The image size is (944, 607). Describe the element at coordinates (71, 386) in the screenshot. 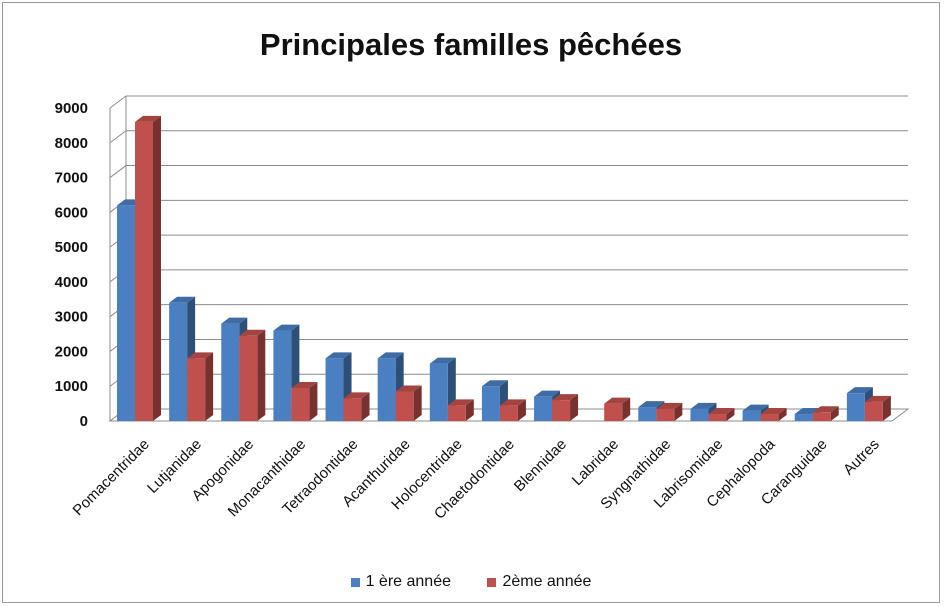

I see `y-tick-label: 1000` at that location.